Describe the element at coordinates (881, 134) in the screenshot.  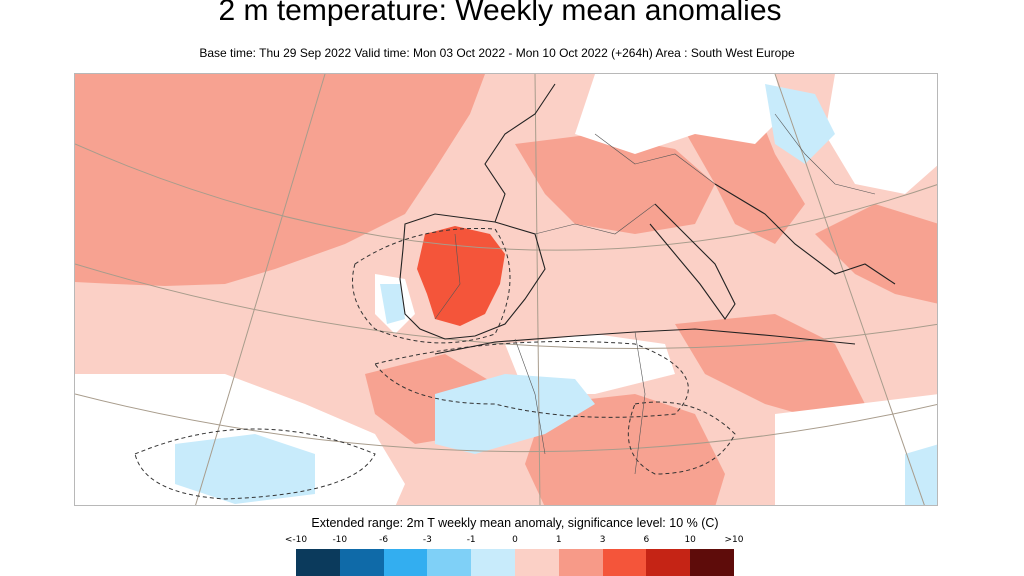
I see `east-europe-neutral` at that location.